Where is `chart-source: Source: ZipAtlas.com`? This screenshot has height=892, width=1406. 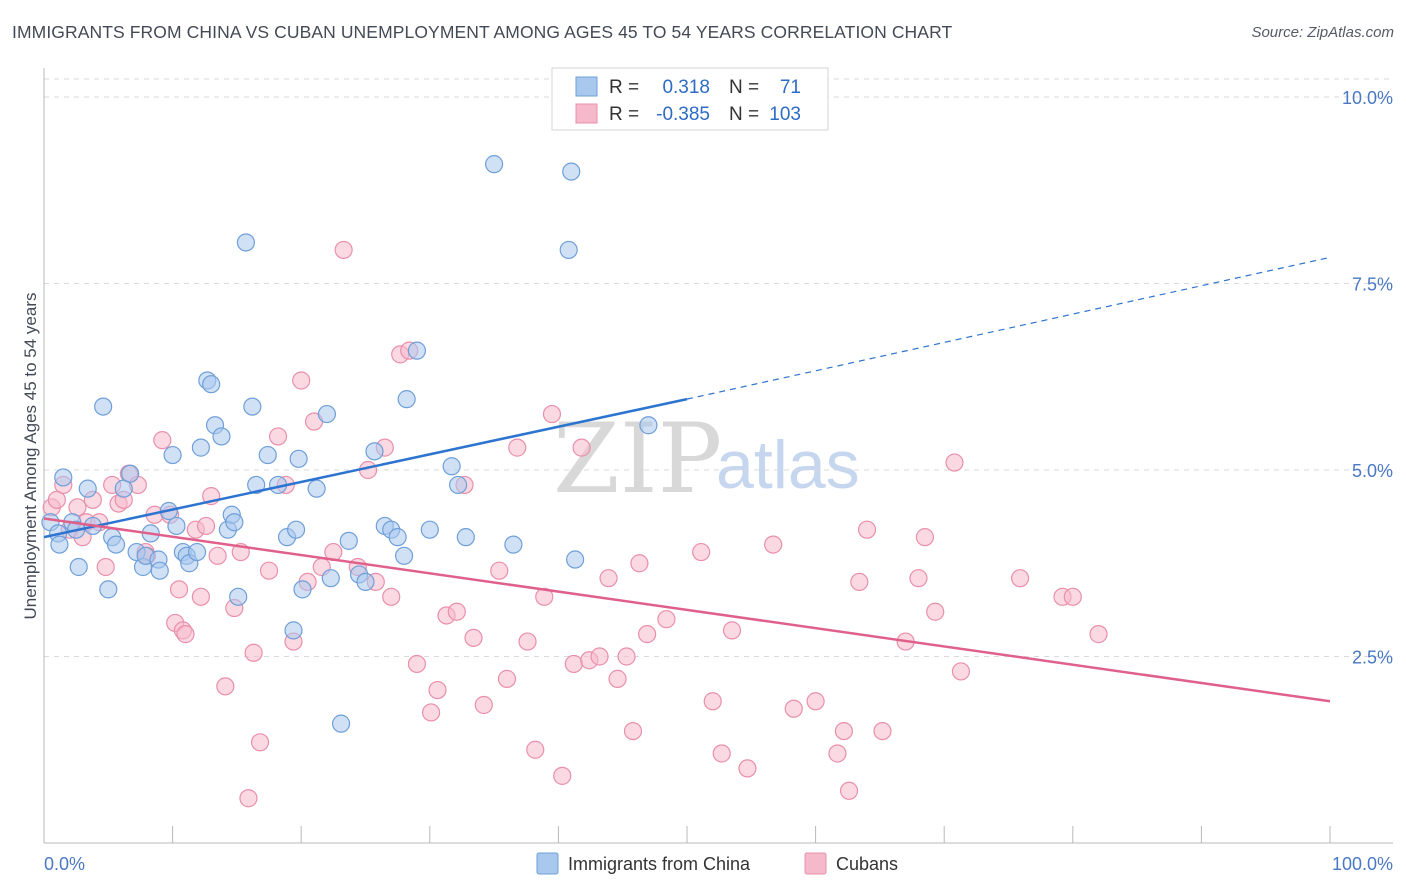
chart-source: Source: ZipAtlas.com is located at coordinates (1322, 32).